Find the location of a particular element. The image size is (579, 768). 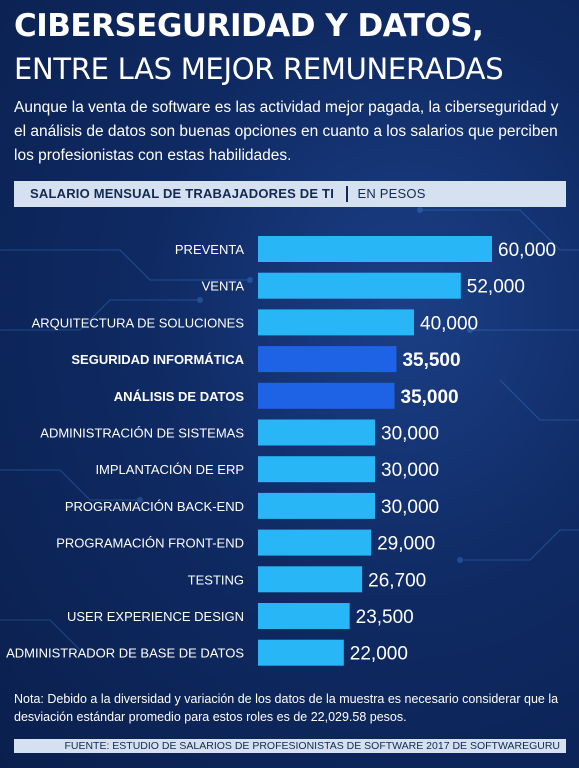

value-label: 52,000 is located at coordinates (496, 287).